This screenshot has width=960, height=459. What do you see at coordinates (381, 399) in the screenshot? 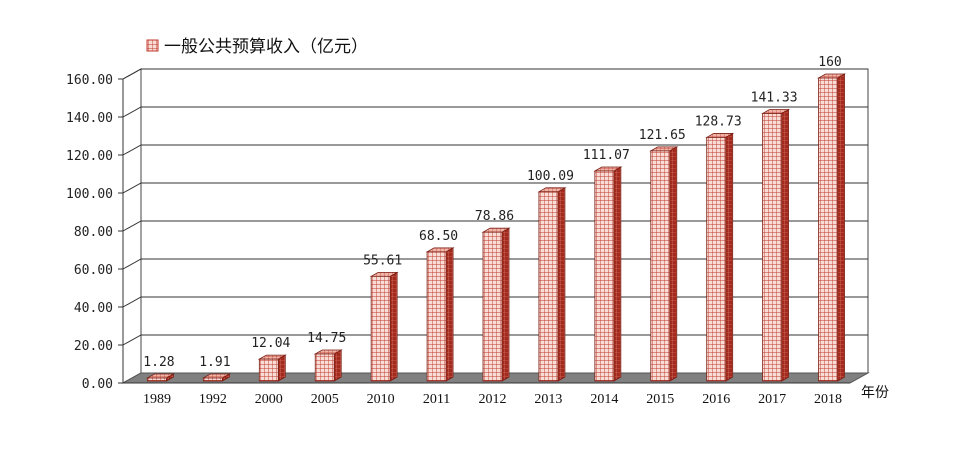
I see `x-tick-label: 2010` at bounding box center [381, 399].